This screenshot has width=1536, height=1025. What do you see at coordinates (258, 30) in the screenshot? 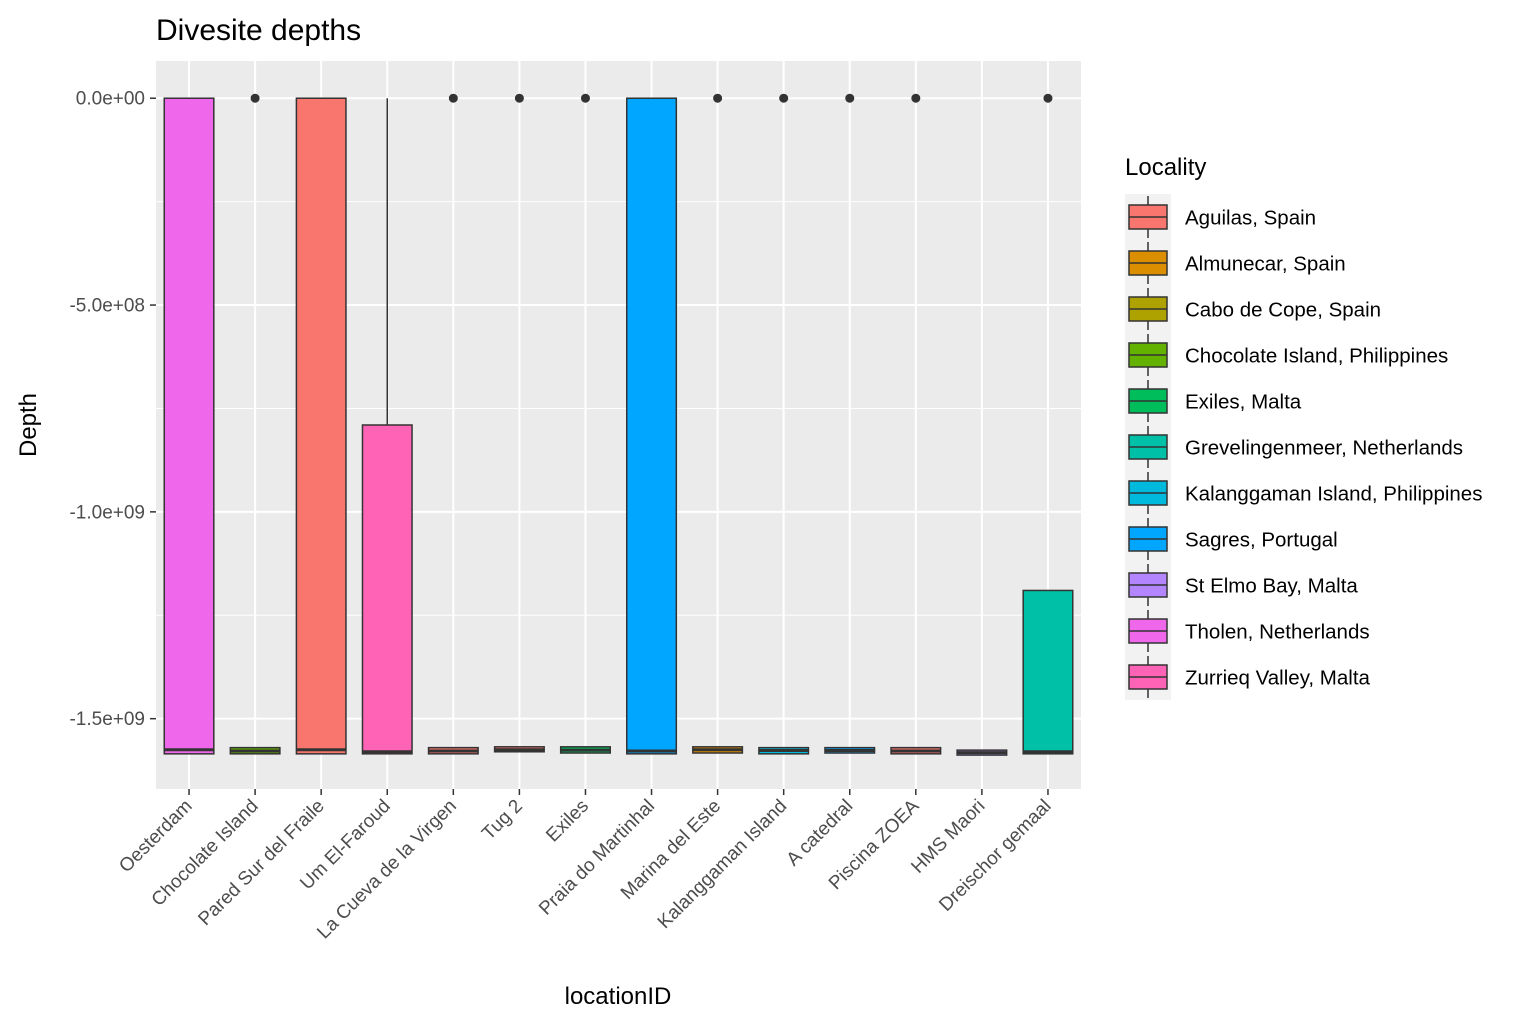
I see `chart-title: Divesite depths` at bounding box center [258, 30].